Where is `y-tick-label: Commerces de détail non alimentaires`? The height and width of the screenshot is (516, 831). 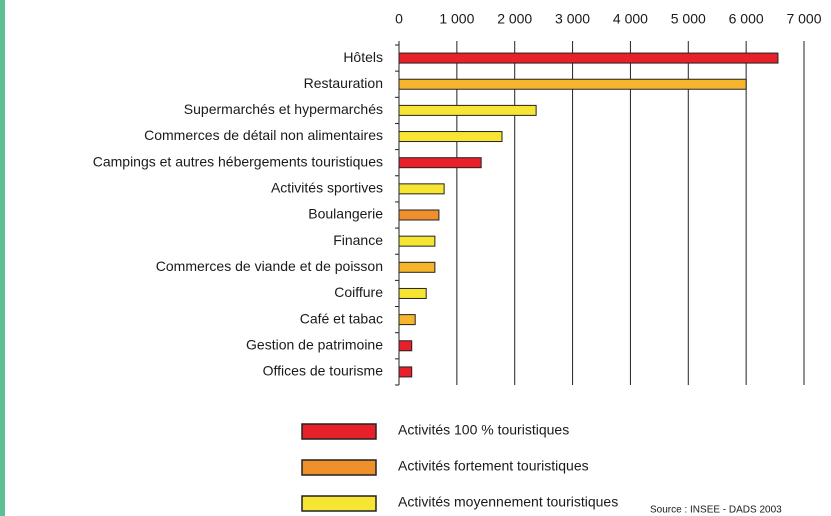 y-tick-label: Commerces de détail non alimentaires is located at coordinates (263, 135).